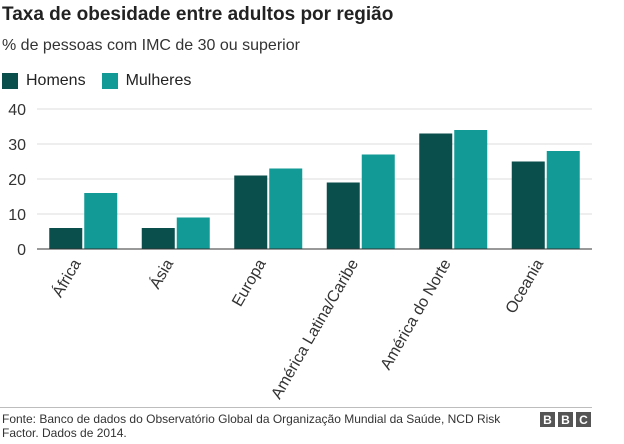 This screenshot has height=444, width=624. What do you see at coordinates (56, 80) in the screenshot?
I see `legend-label-men: Homens` at bounding box center [56, 80].